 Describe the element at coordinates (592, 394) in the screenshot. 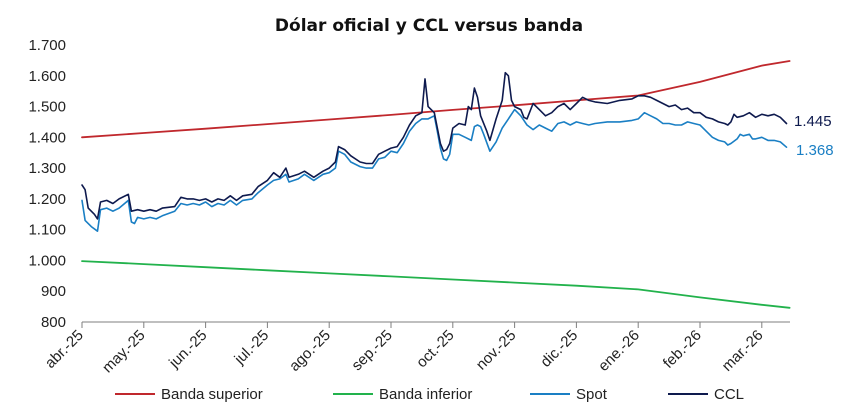

I see `legend-entry: Spot` at that location.